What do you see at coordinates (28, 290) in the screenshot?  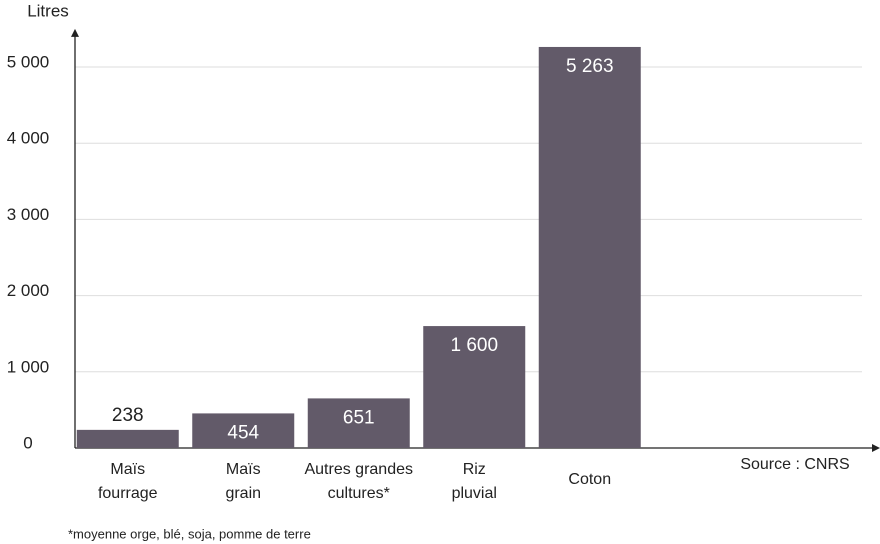 I see `y-tick-label: 2 000` at bounding box center [28, 290].